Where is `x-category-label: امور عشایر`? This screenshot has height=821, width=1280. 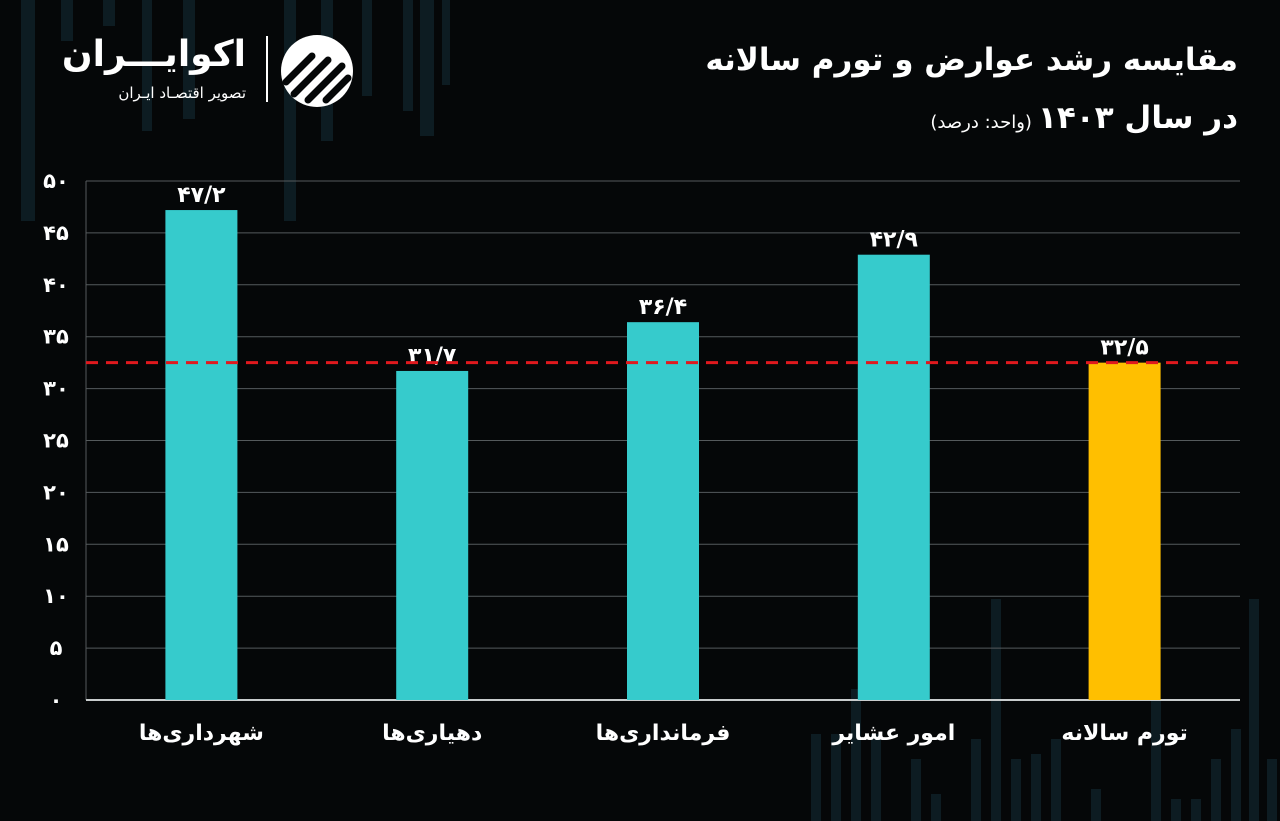 x-category-label: امور عشایر is located at coordinates (893, 733).